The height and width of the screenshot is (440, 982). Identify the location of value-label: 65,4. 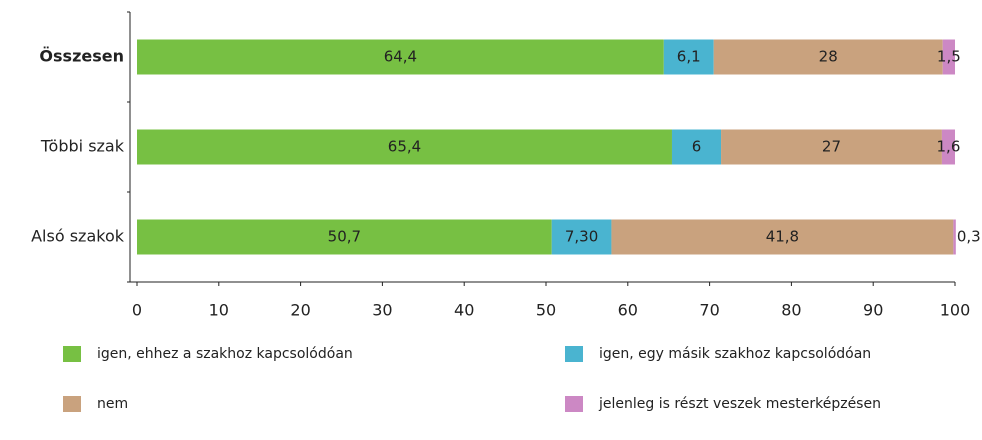
(404, 147).